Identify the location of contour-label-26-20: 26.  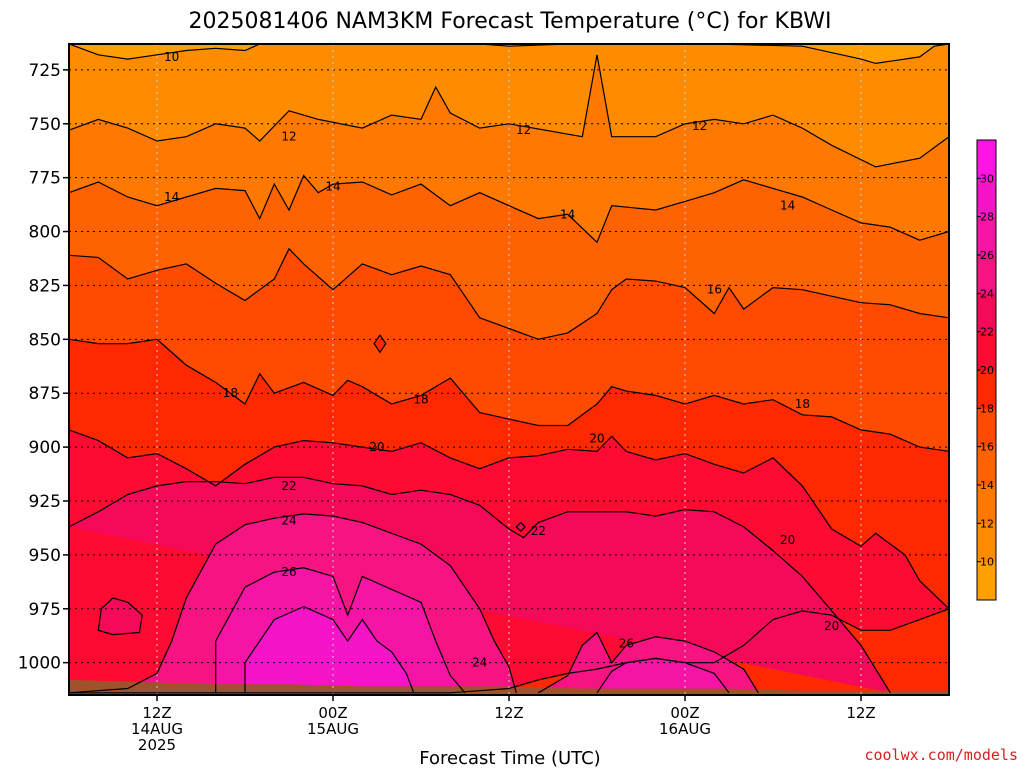
(288, 572).